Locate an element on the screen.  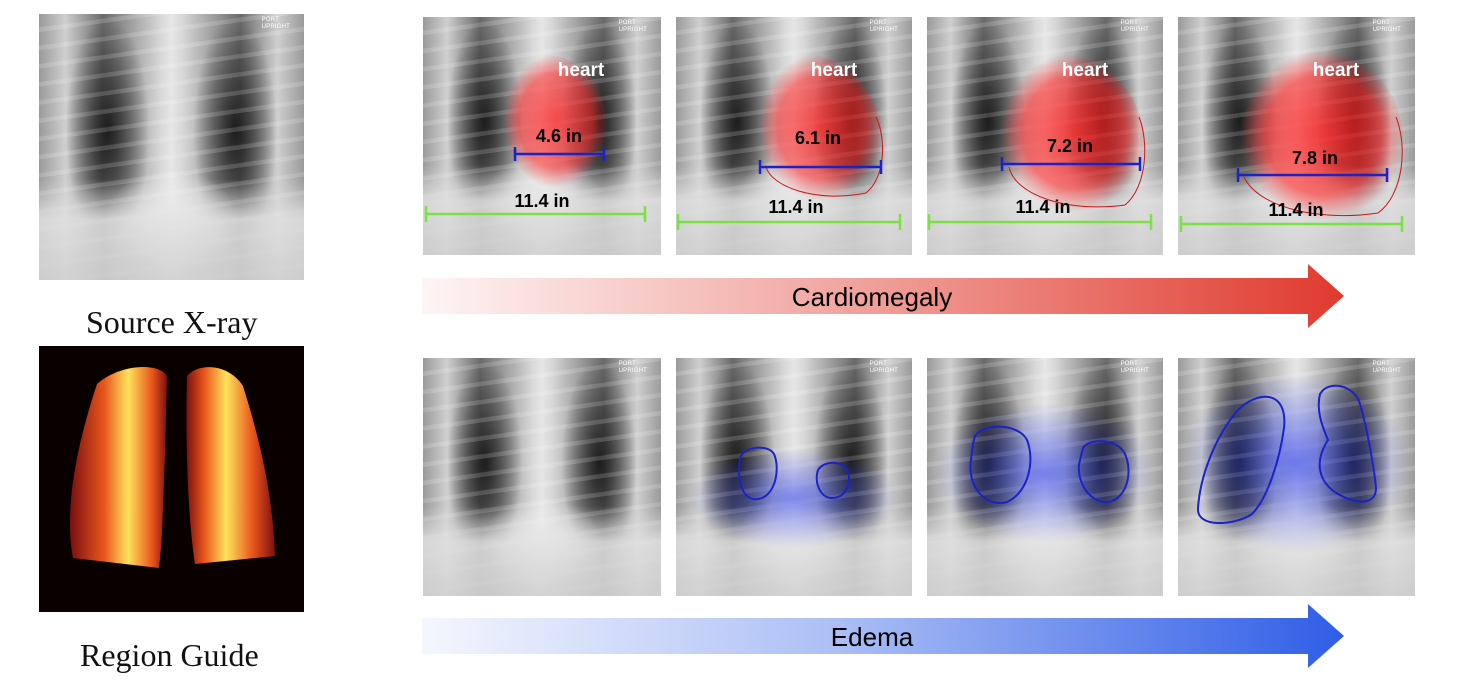
cardiomegaly-panel-4: PORT UPRIGHT heart 7.8 in 11.4 in is located at coordinates (1296, 136).